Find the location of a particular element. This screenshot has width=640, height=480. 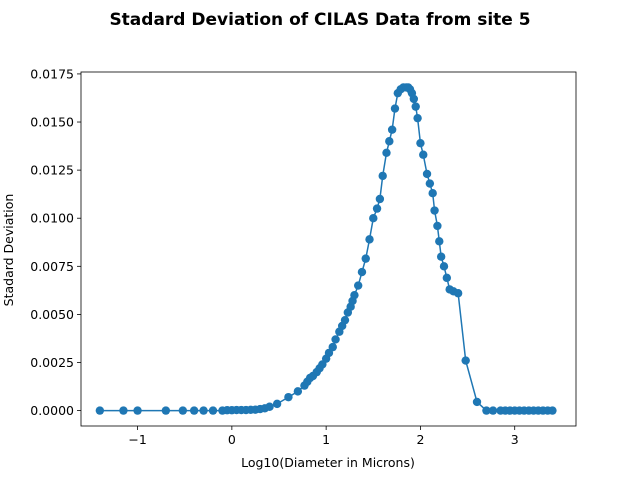

y-tick-label: 0.0075 is located at coordinates (52, 266).